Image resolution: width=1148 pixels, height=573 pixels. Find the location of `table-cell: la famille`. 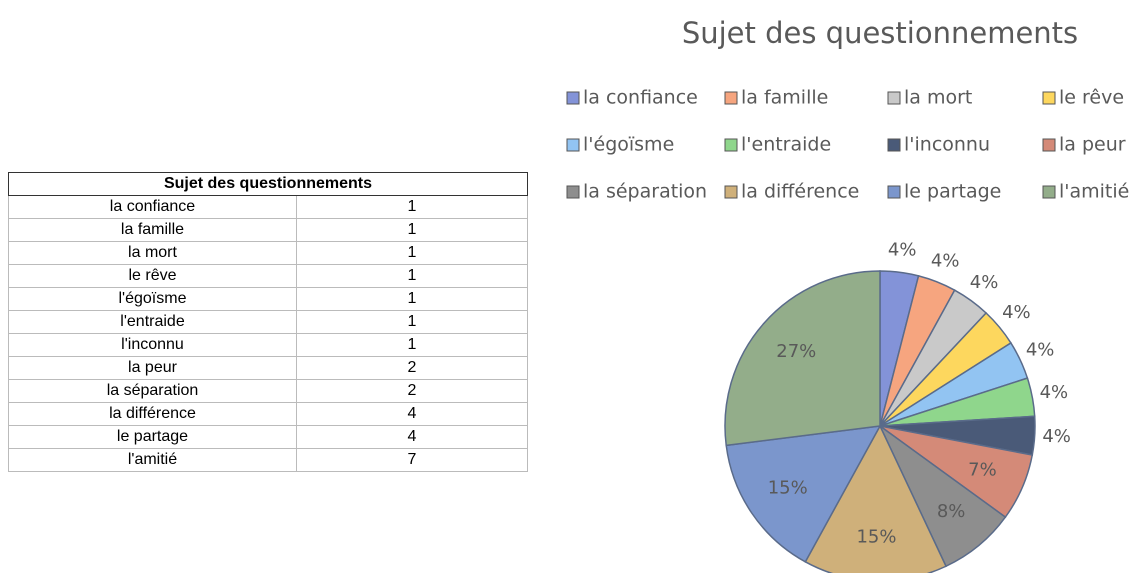

table-cell: la famille is located at coordinates (152, 230).